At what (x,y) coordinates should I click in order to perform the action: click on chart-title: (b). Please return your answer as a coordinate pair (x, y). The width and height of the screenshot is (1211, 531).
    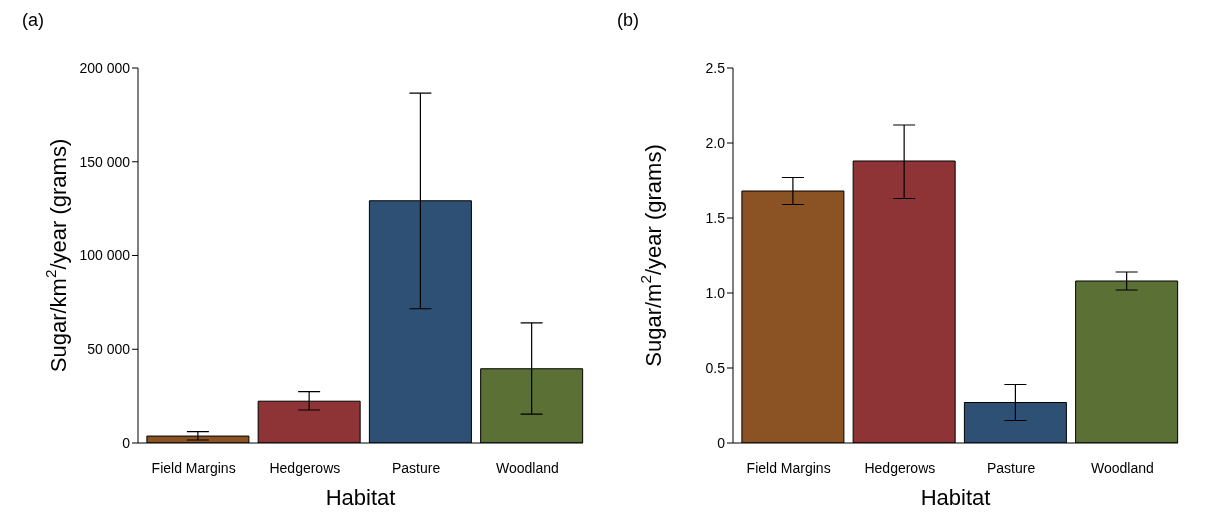
    Looking at the image, I should click on (628, 20).